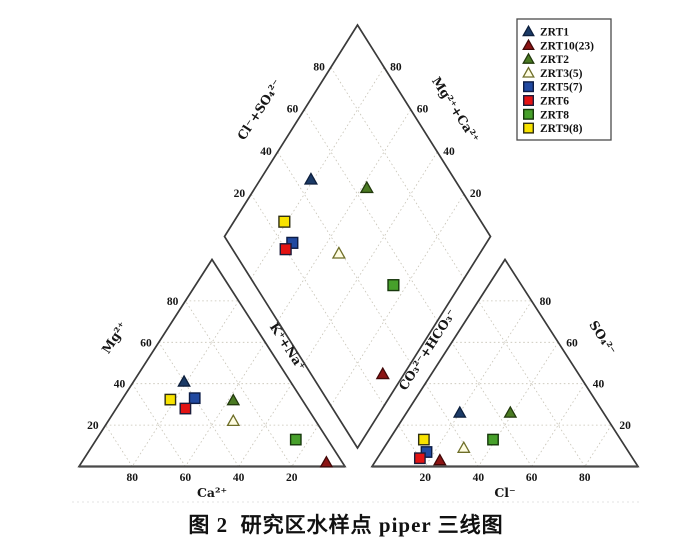 The width and height of the screenshot is (692, 549). Describe the element at coordinates (311, 178) in the screenshot. I see `marker-ZRT1-diamond` at that location.